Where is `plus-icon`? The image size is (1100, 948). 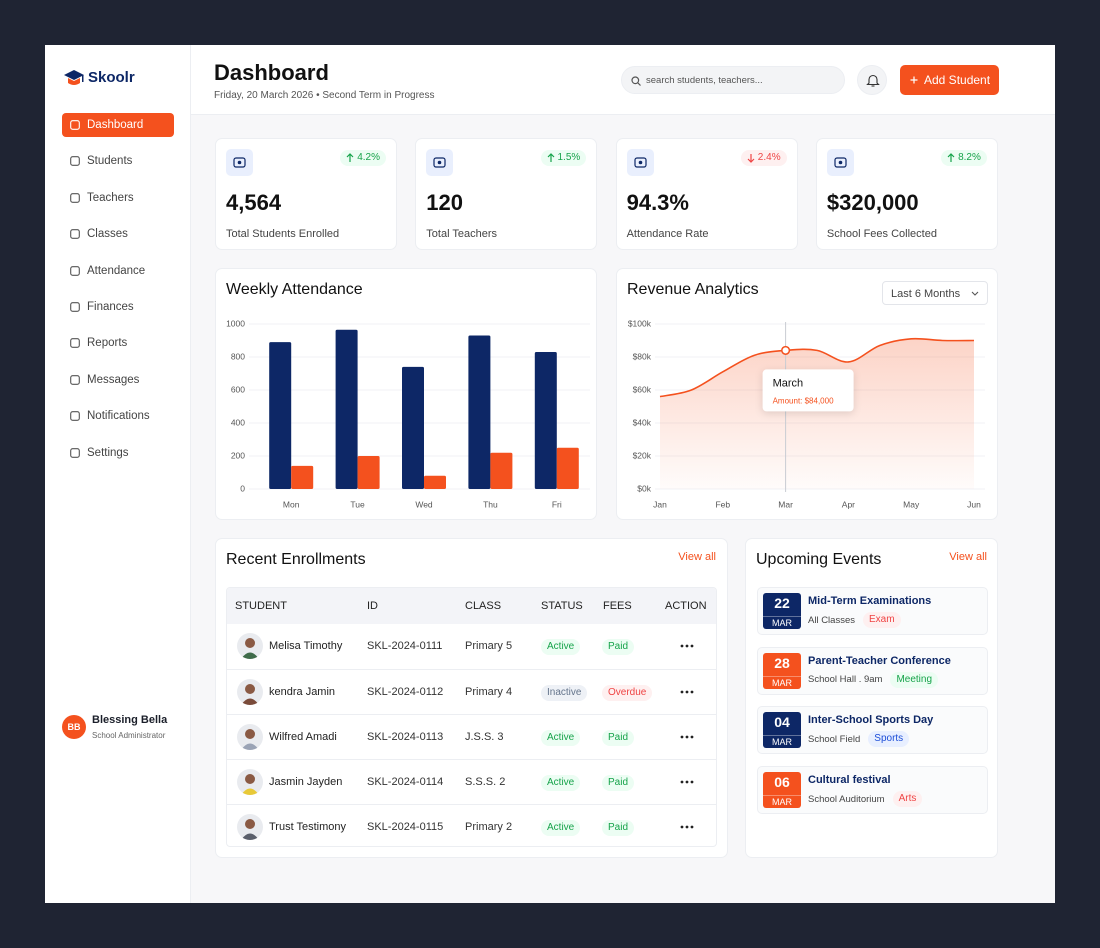
plus-icon is located at coordinates (914, 80).